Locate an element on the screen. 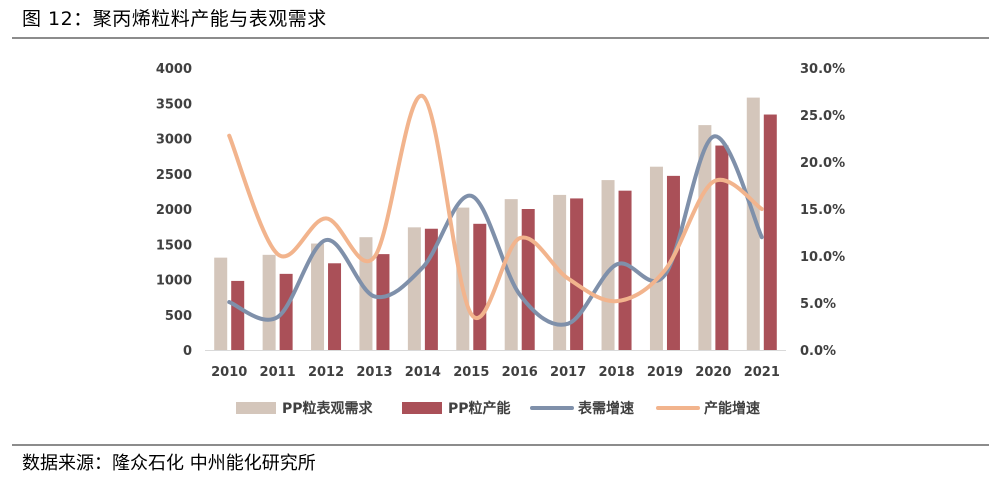 The image size is (999, 483). x-tick-label: 2021 is located at coordinates (762, 372).